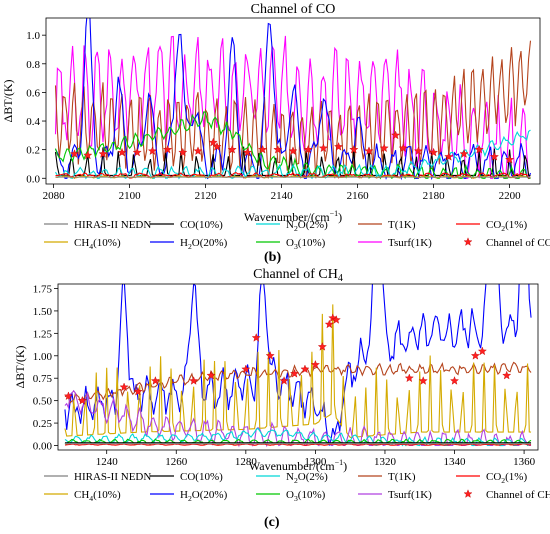 This screenshot has width=550, height=534. Describe the element at coordinates (298, 383) in the screenshot. I see `series-line-t` at that location.